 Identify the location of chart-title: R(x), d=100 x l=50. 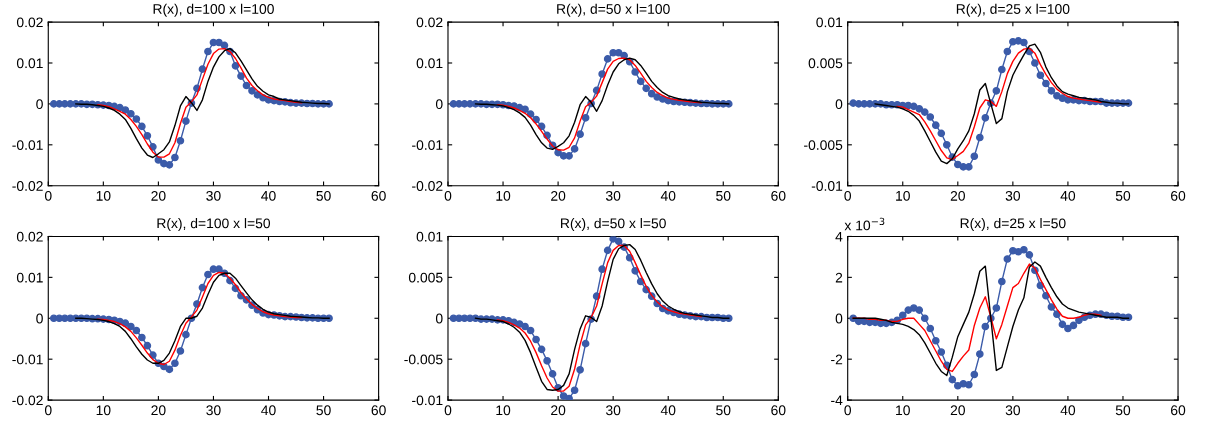
(214, 224).